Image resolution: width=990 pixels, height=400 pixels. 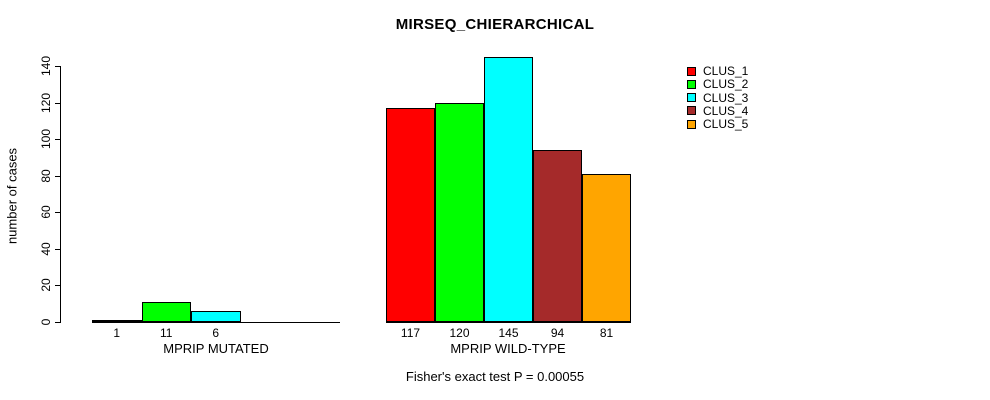 I want to click on bar-value-label: 1, so click(x=117, y=333).